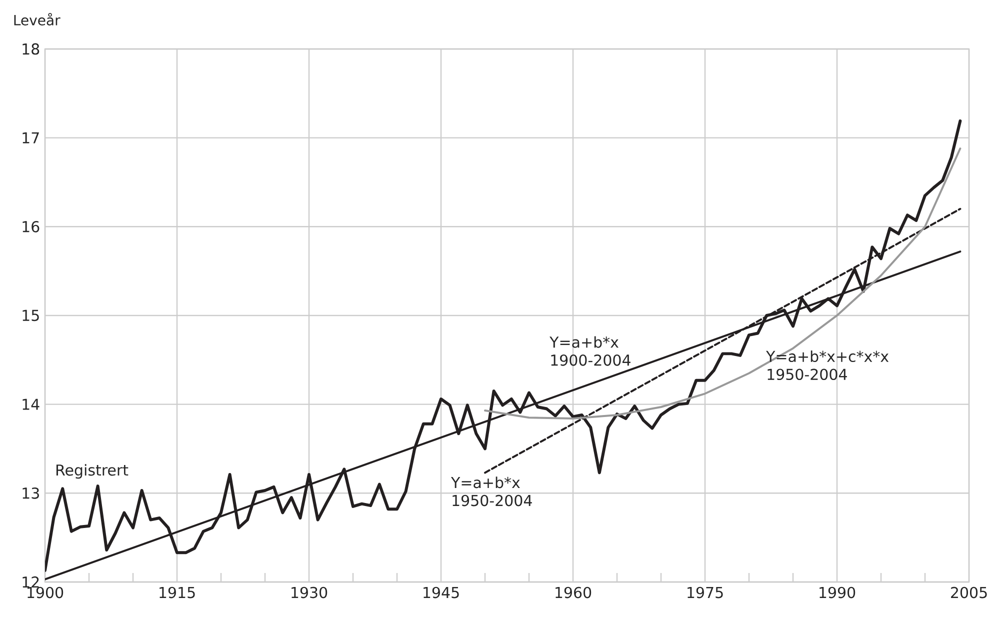  I want to click on x-tick-label: 1930, so click(310, 592).